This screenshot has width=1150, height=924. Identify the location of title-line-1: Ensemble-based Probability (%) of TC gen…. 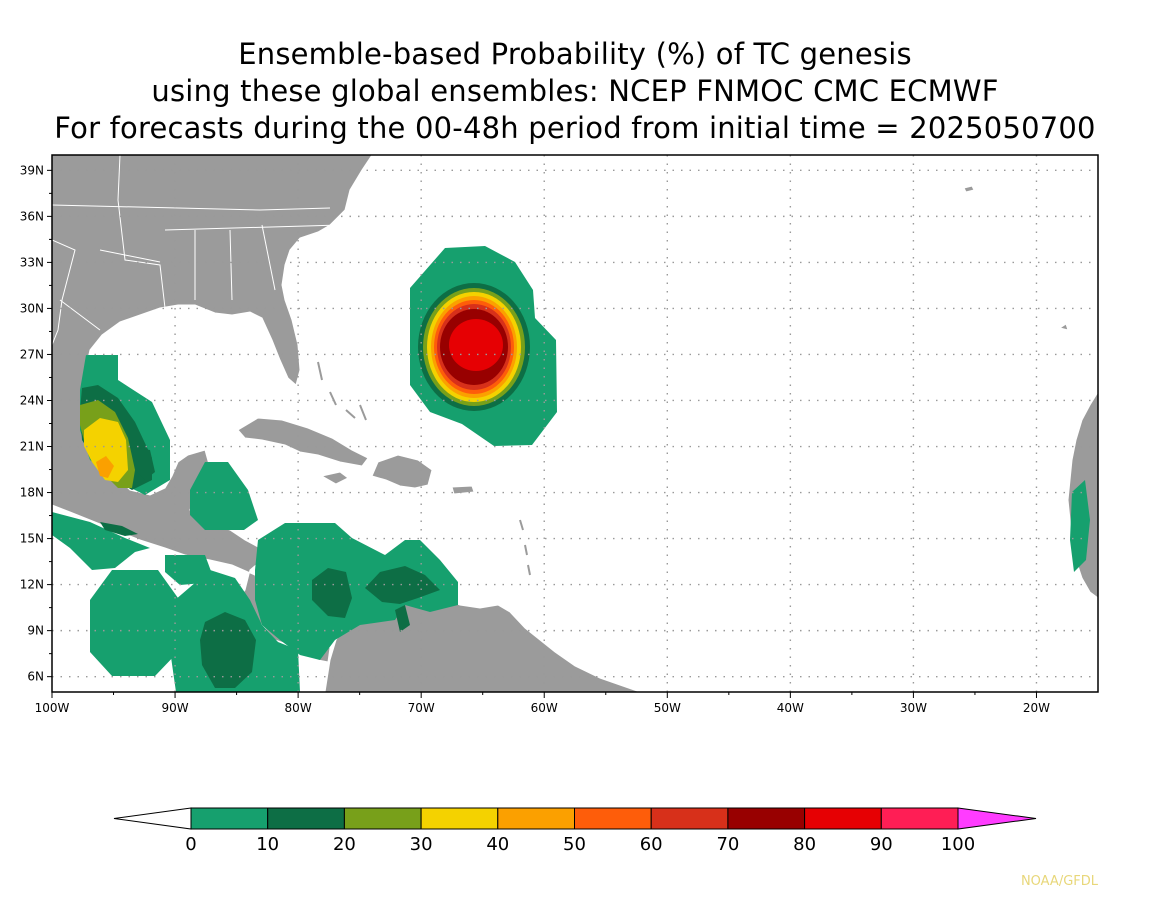
(575, 54).